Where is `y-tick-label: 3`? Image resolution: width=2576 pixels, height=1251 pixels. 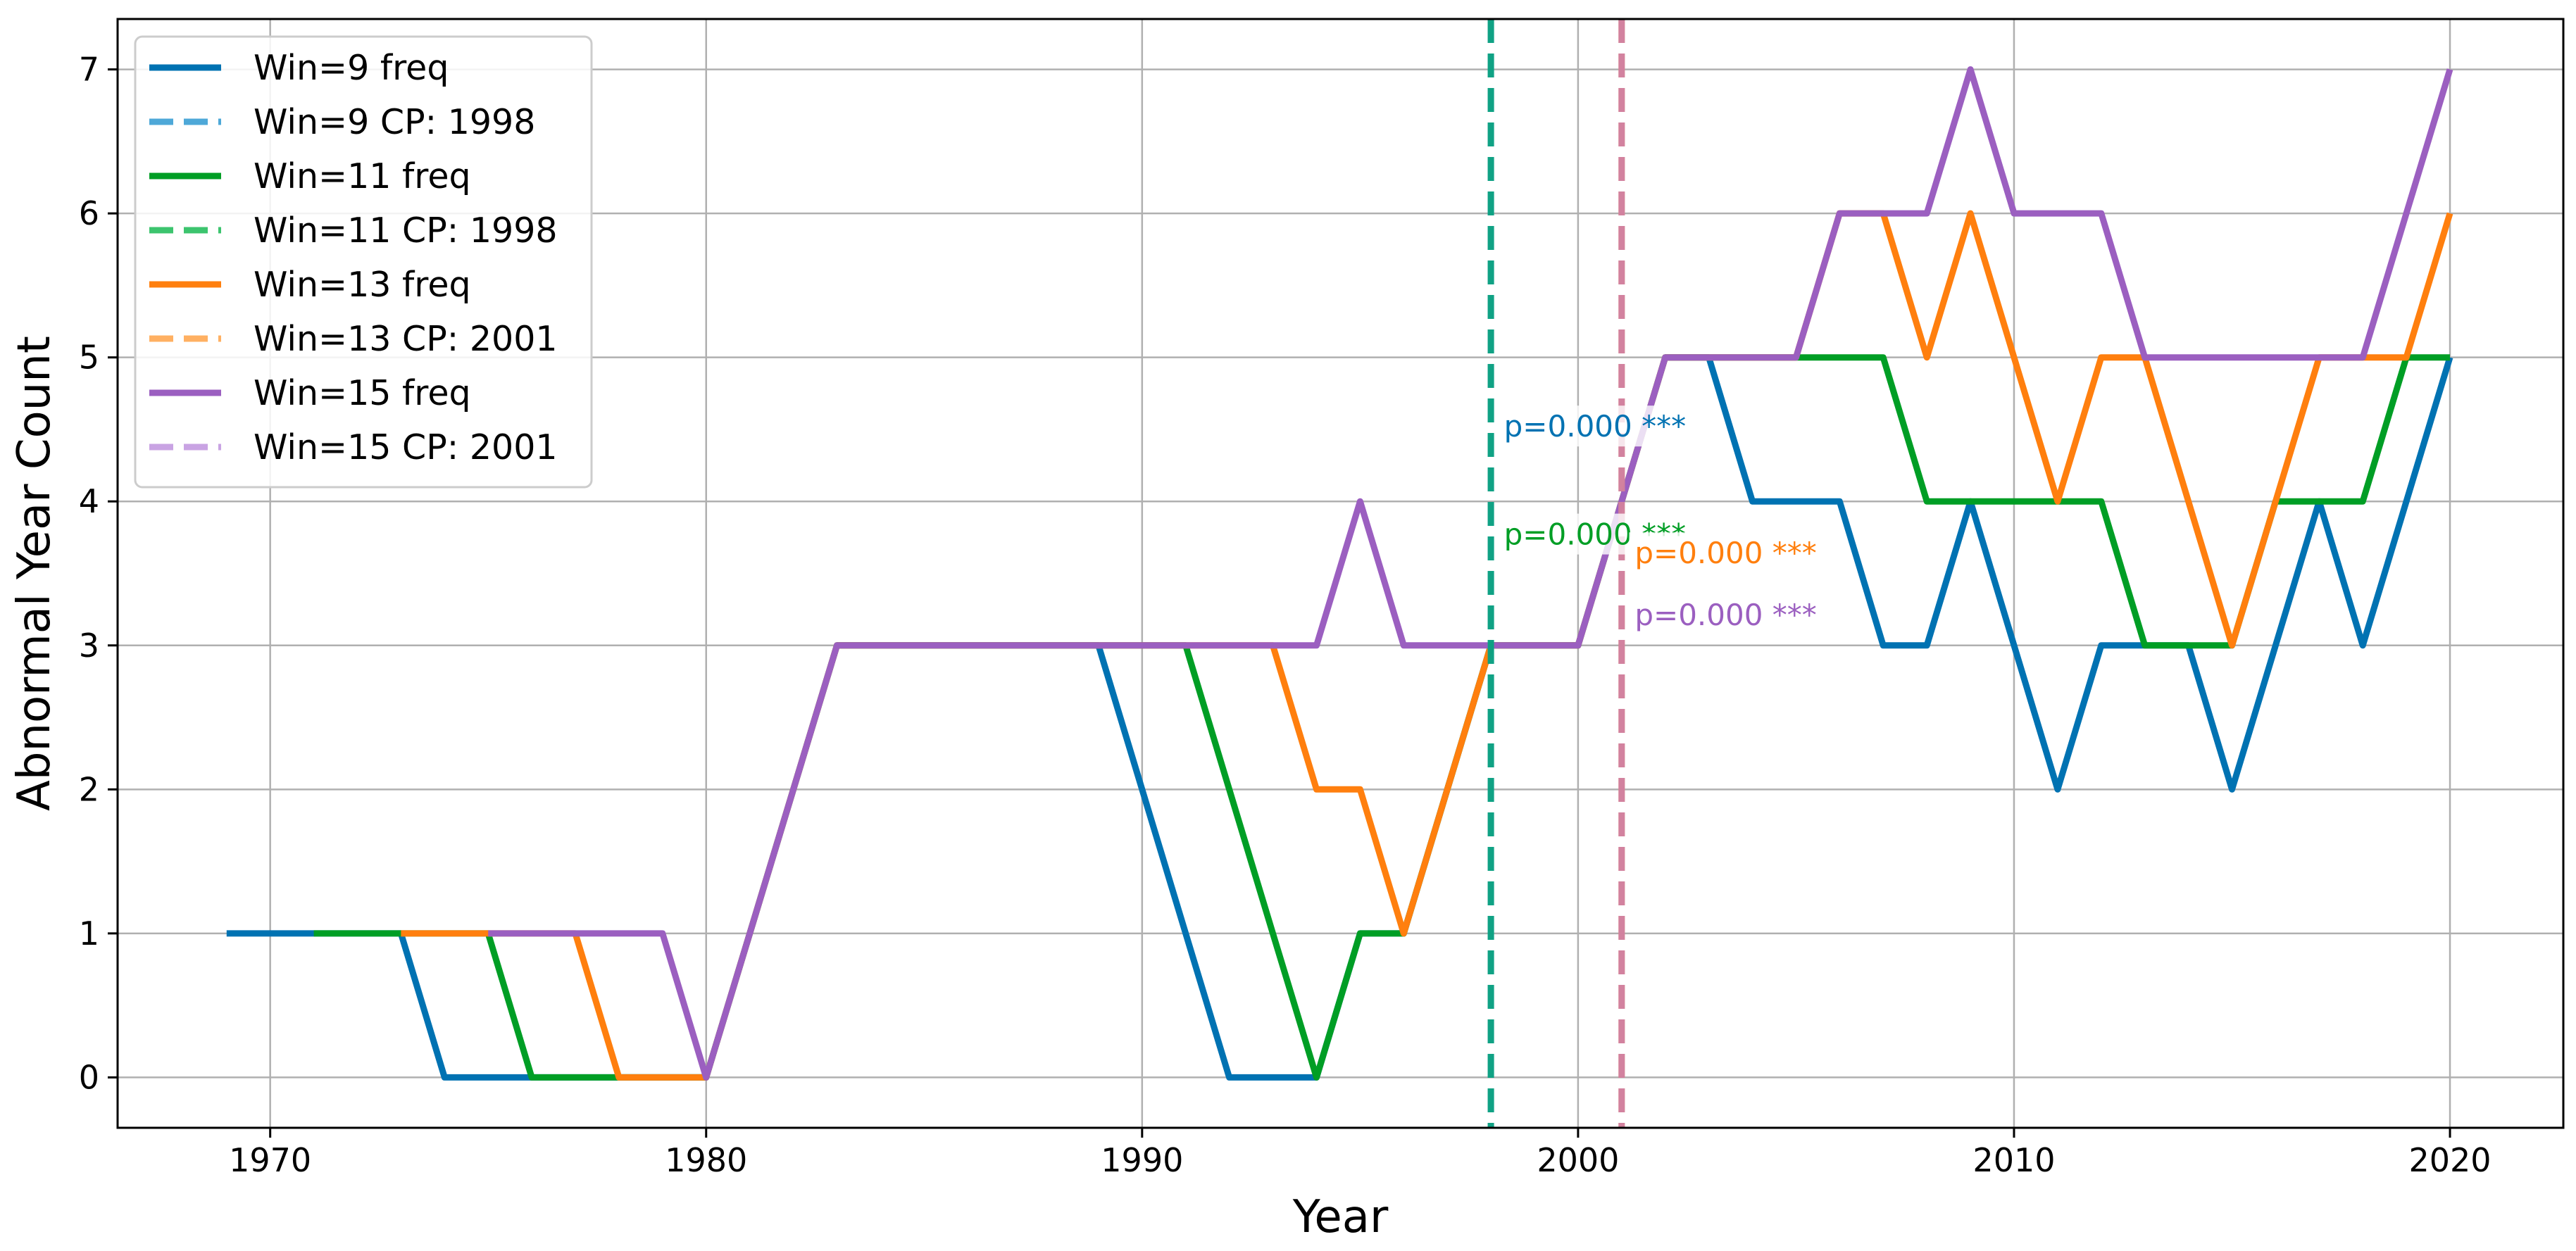 y-tick-label: 3 is located at coordinates (89, 646).